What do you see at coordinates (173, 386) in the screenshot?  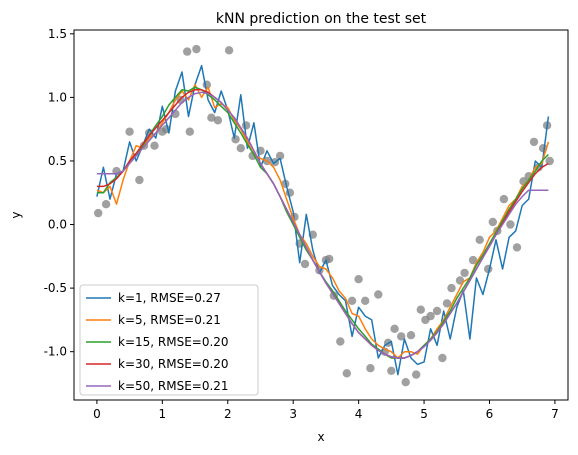 I see `legend-entry: k=50, RMSE=0.21` at bounding box center [173, 386].